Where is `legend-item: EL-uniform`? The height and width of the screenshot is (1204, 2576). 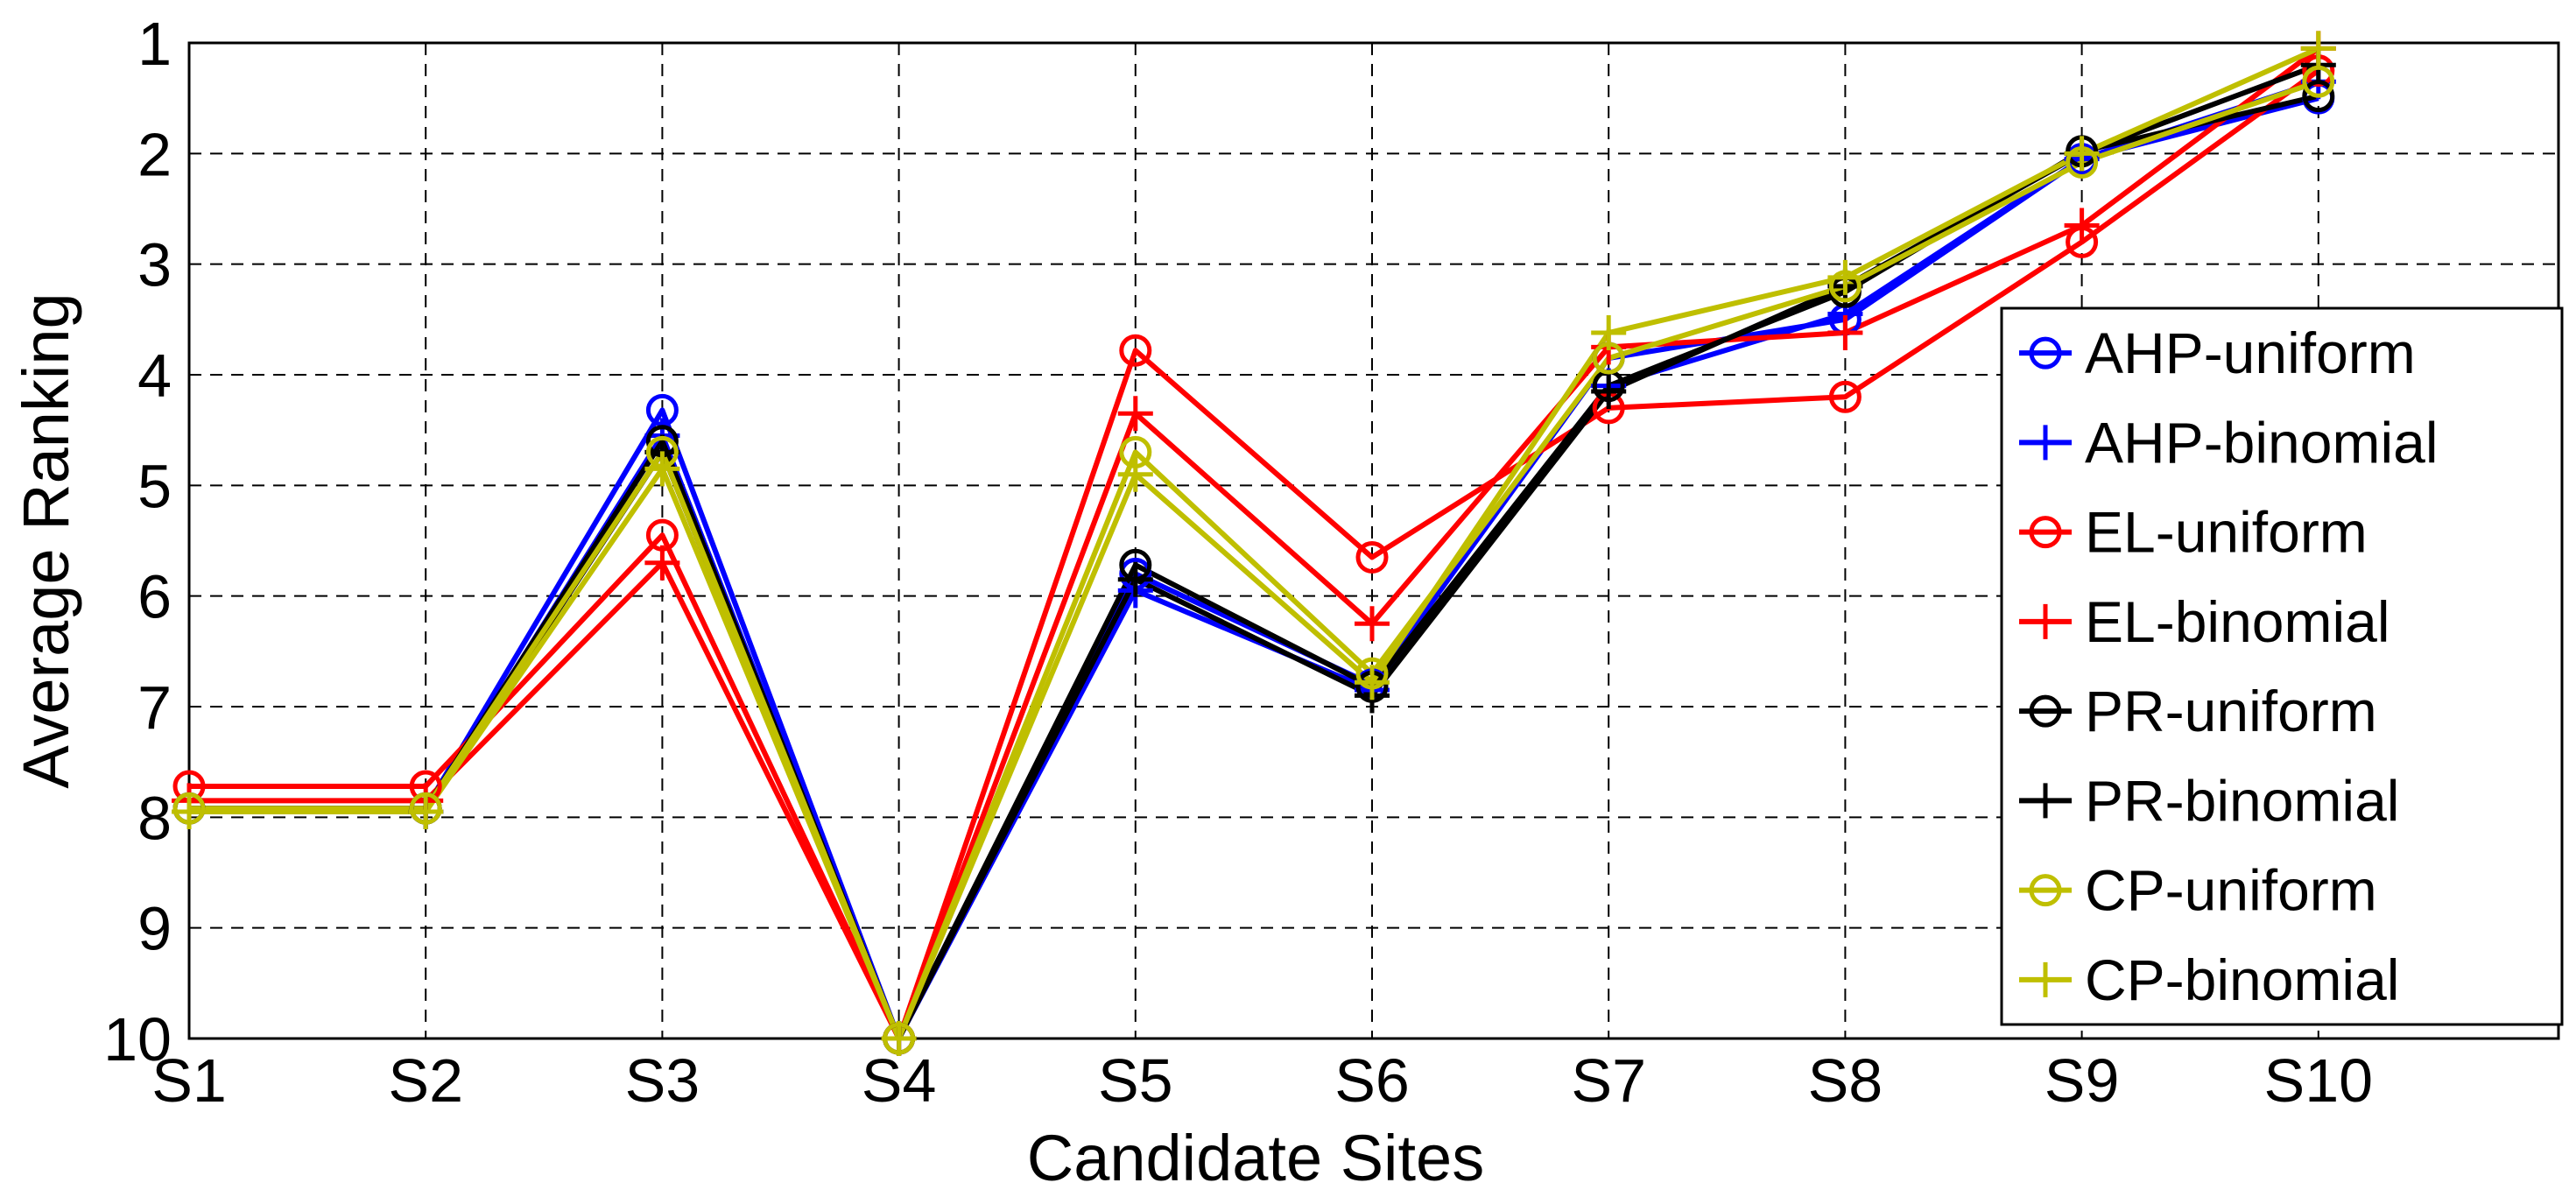
legend-item: EL-uniform is located at coordinates (2193, 532).